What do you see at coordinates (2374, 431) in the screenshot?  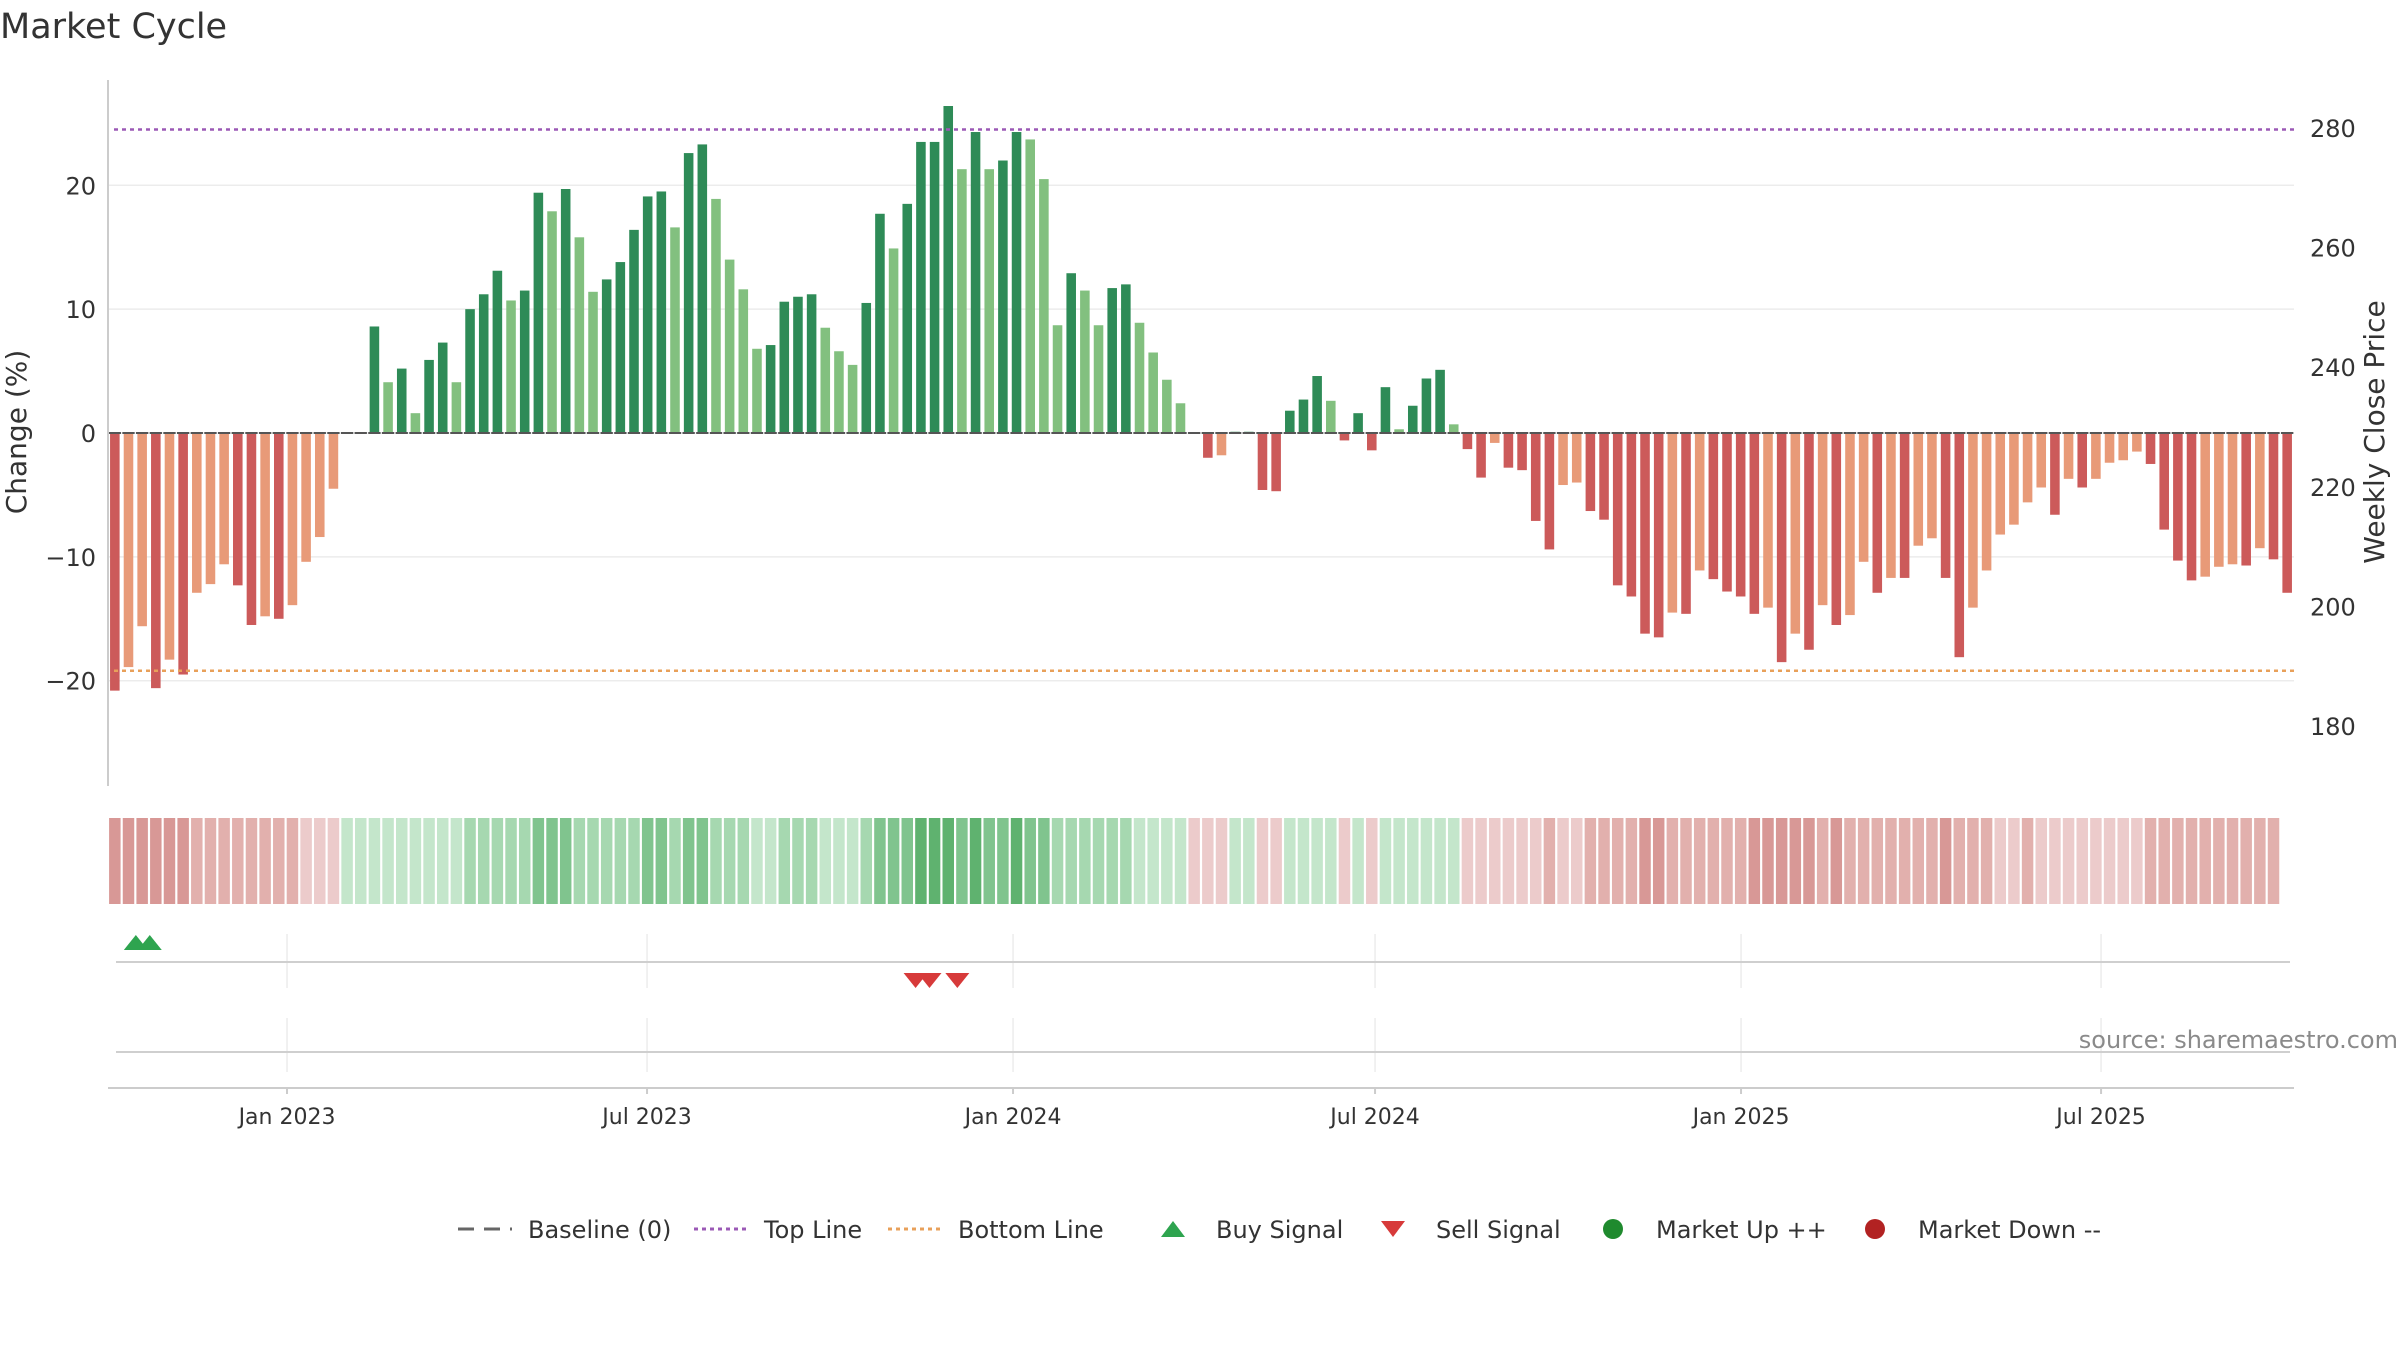 I see `y2-axis-label: Weekly Close Price` at bounding box center [2374, 431].